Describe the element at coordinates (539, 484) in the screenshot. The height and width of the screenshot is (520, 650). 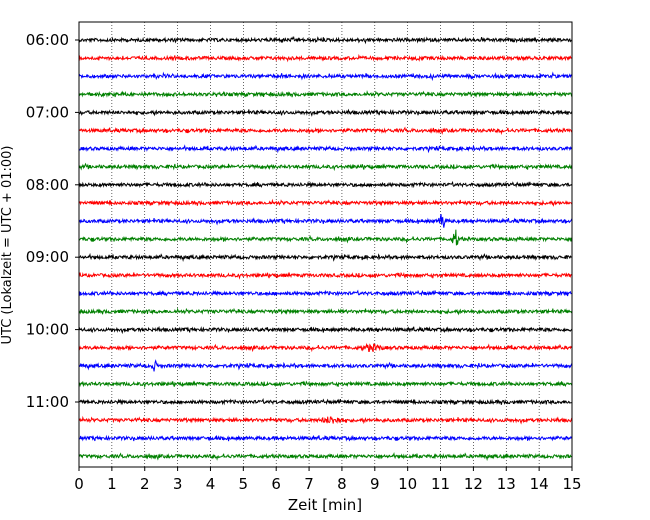
I see `x-tick-label: 14` at that location.